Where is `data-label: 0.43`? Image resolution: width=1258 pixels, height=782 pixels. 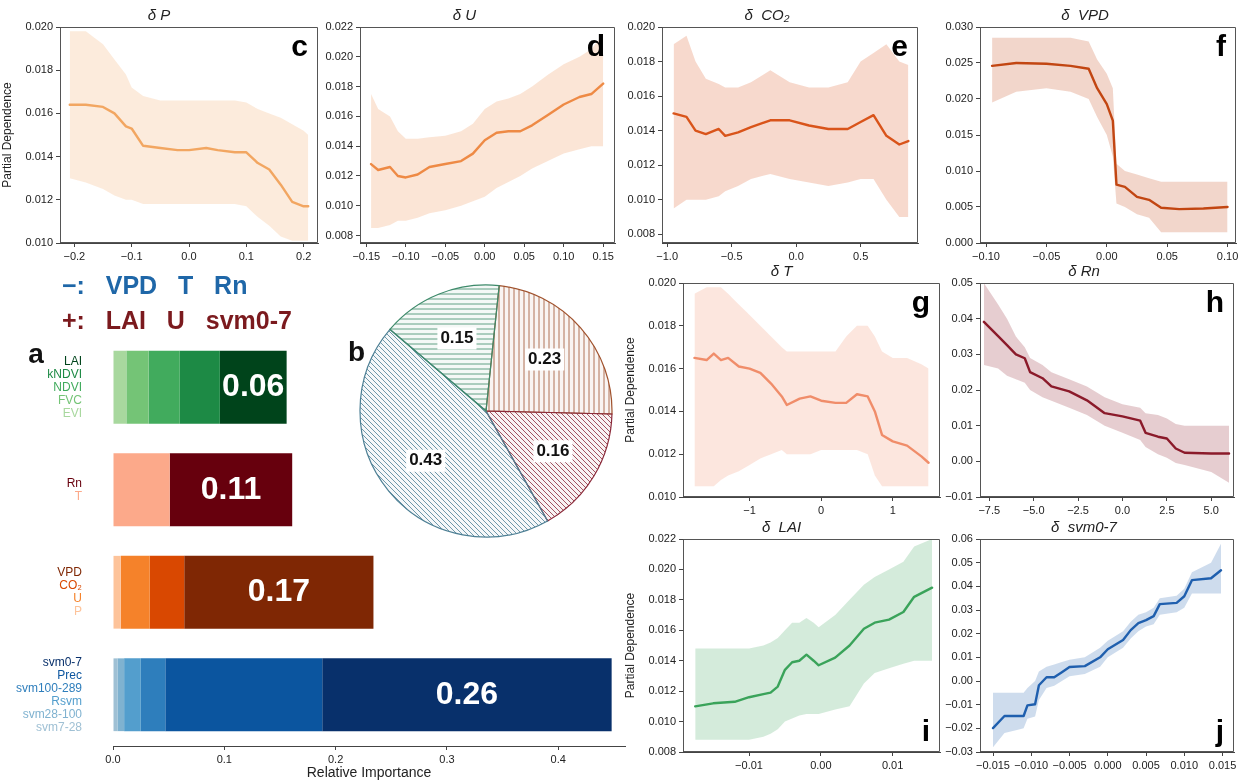 data-label: 0.43 is located at coordinates (426, 460).